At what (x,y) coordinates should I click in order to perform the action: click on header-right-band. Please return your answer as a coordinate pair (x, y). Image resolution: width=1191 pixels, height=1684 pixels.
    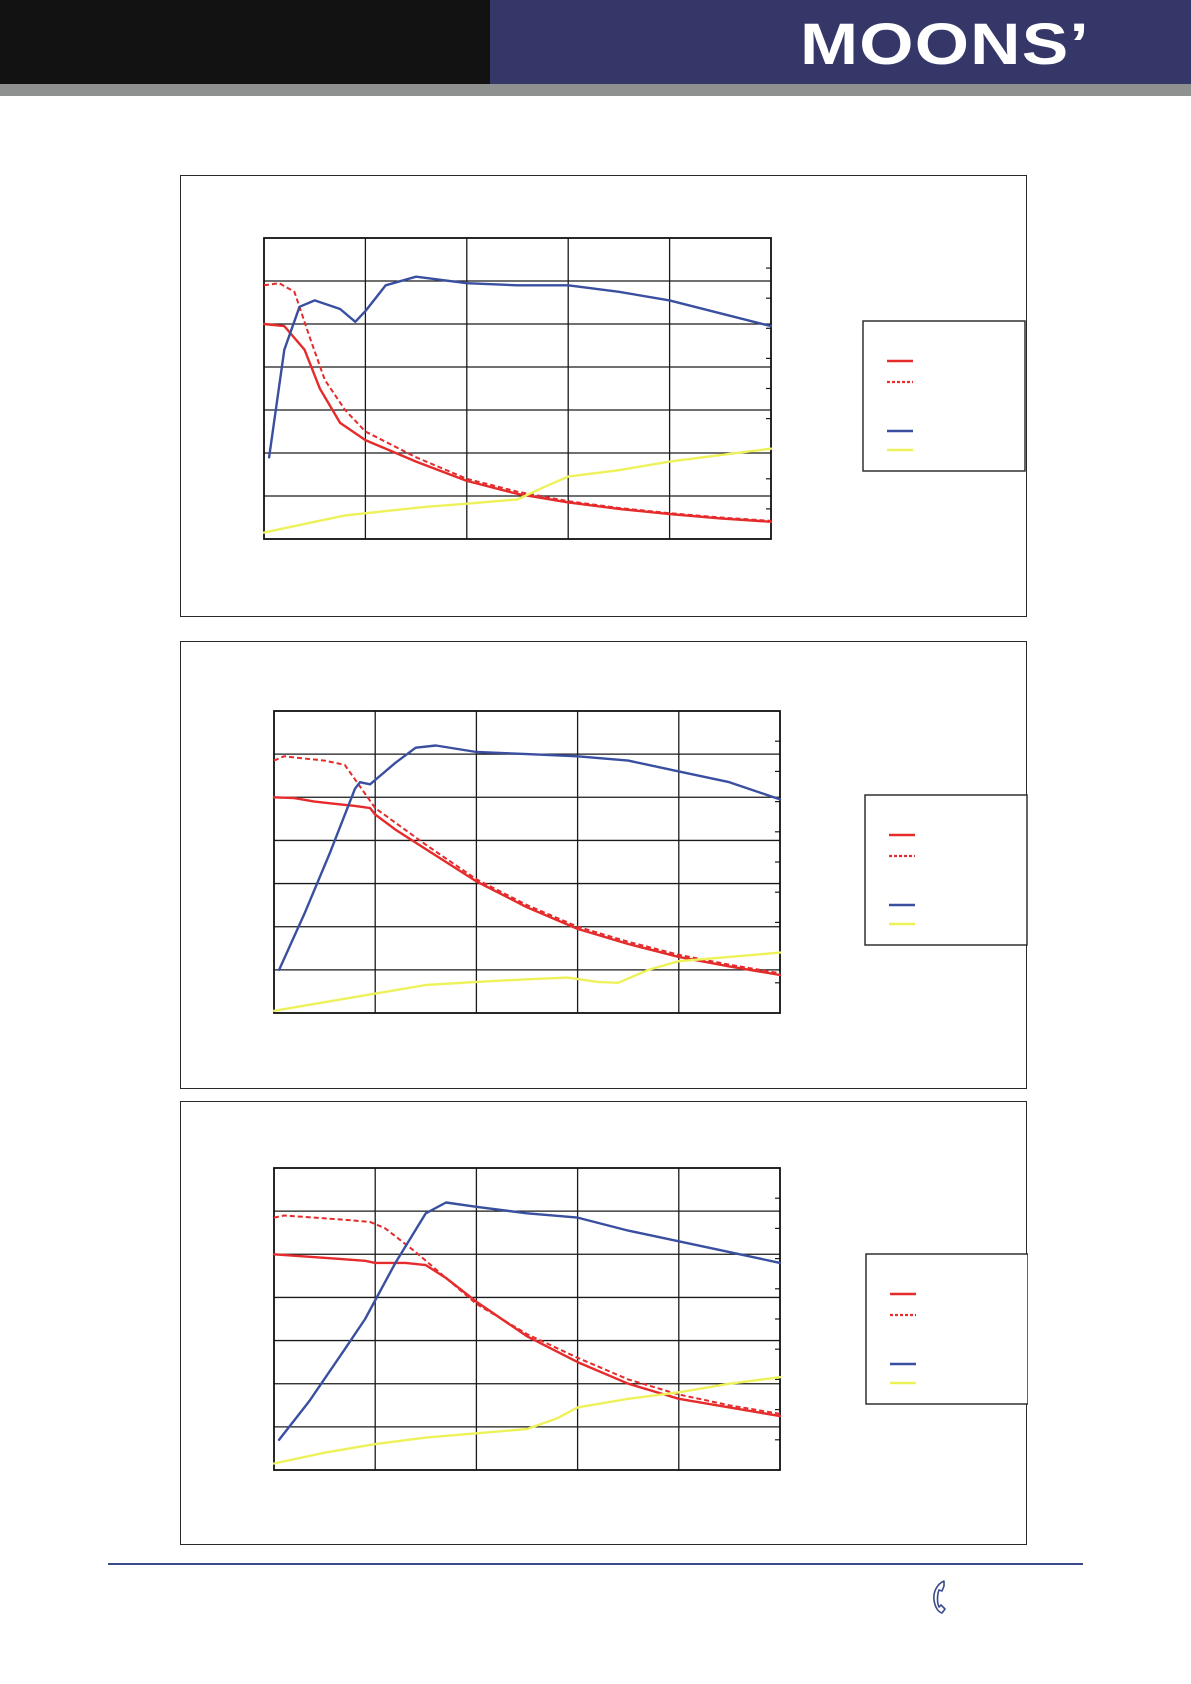
    Looking at the image, I should click on (840, 42).